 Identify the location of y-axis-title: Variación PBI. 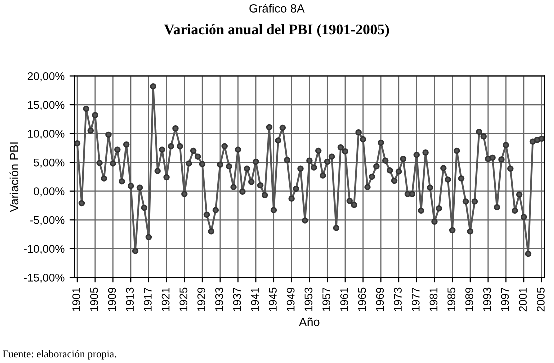
(14, 177).